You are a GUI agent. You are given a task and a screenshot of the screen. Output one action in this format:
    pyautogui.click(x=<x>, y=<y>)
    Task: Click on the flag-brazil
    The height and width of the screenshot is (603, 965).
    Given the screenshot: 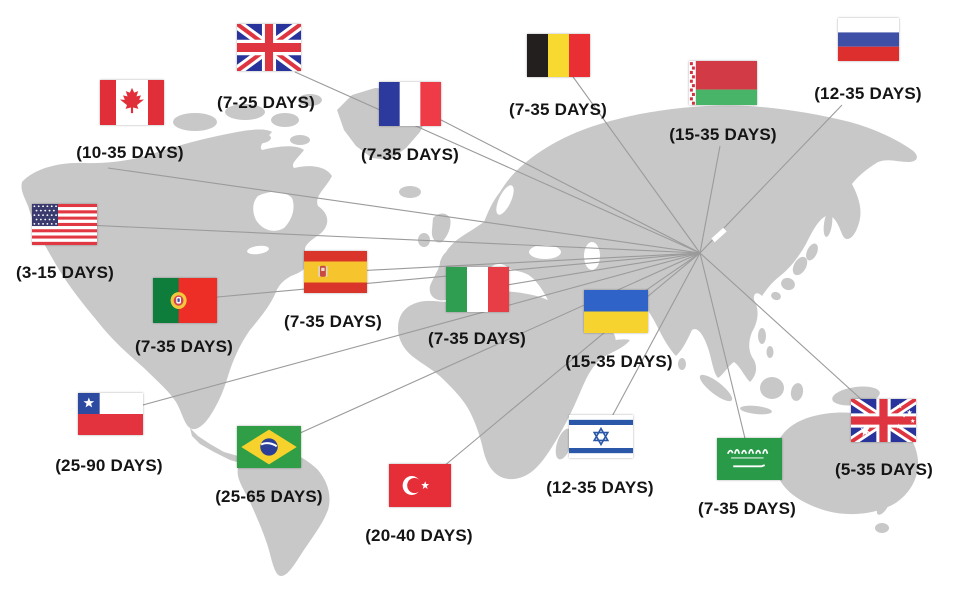 What is the action you would take?
    pyautogui.click(x=269, y=447)
    